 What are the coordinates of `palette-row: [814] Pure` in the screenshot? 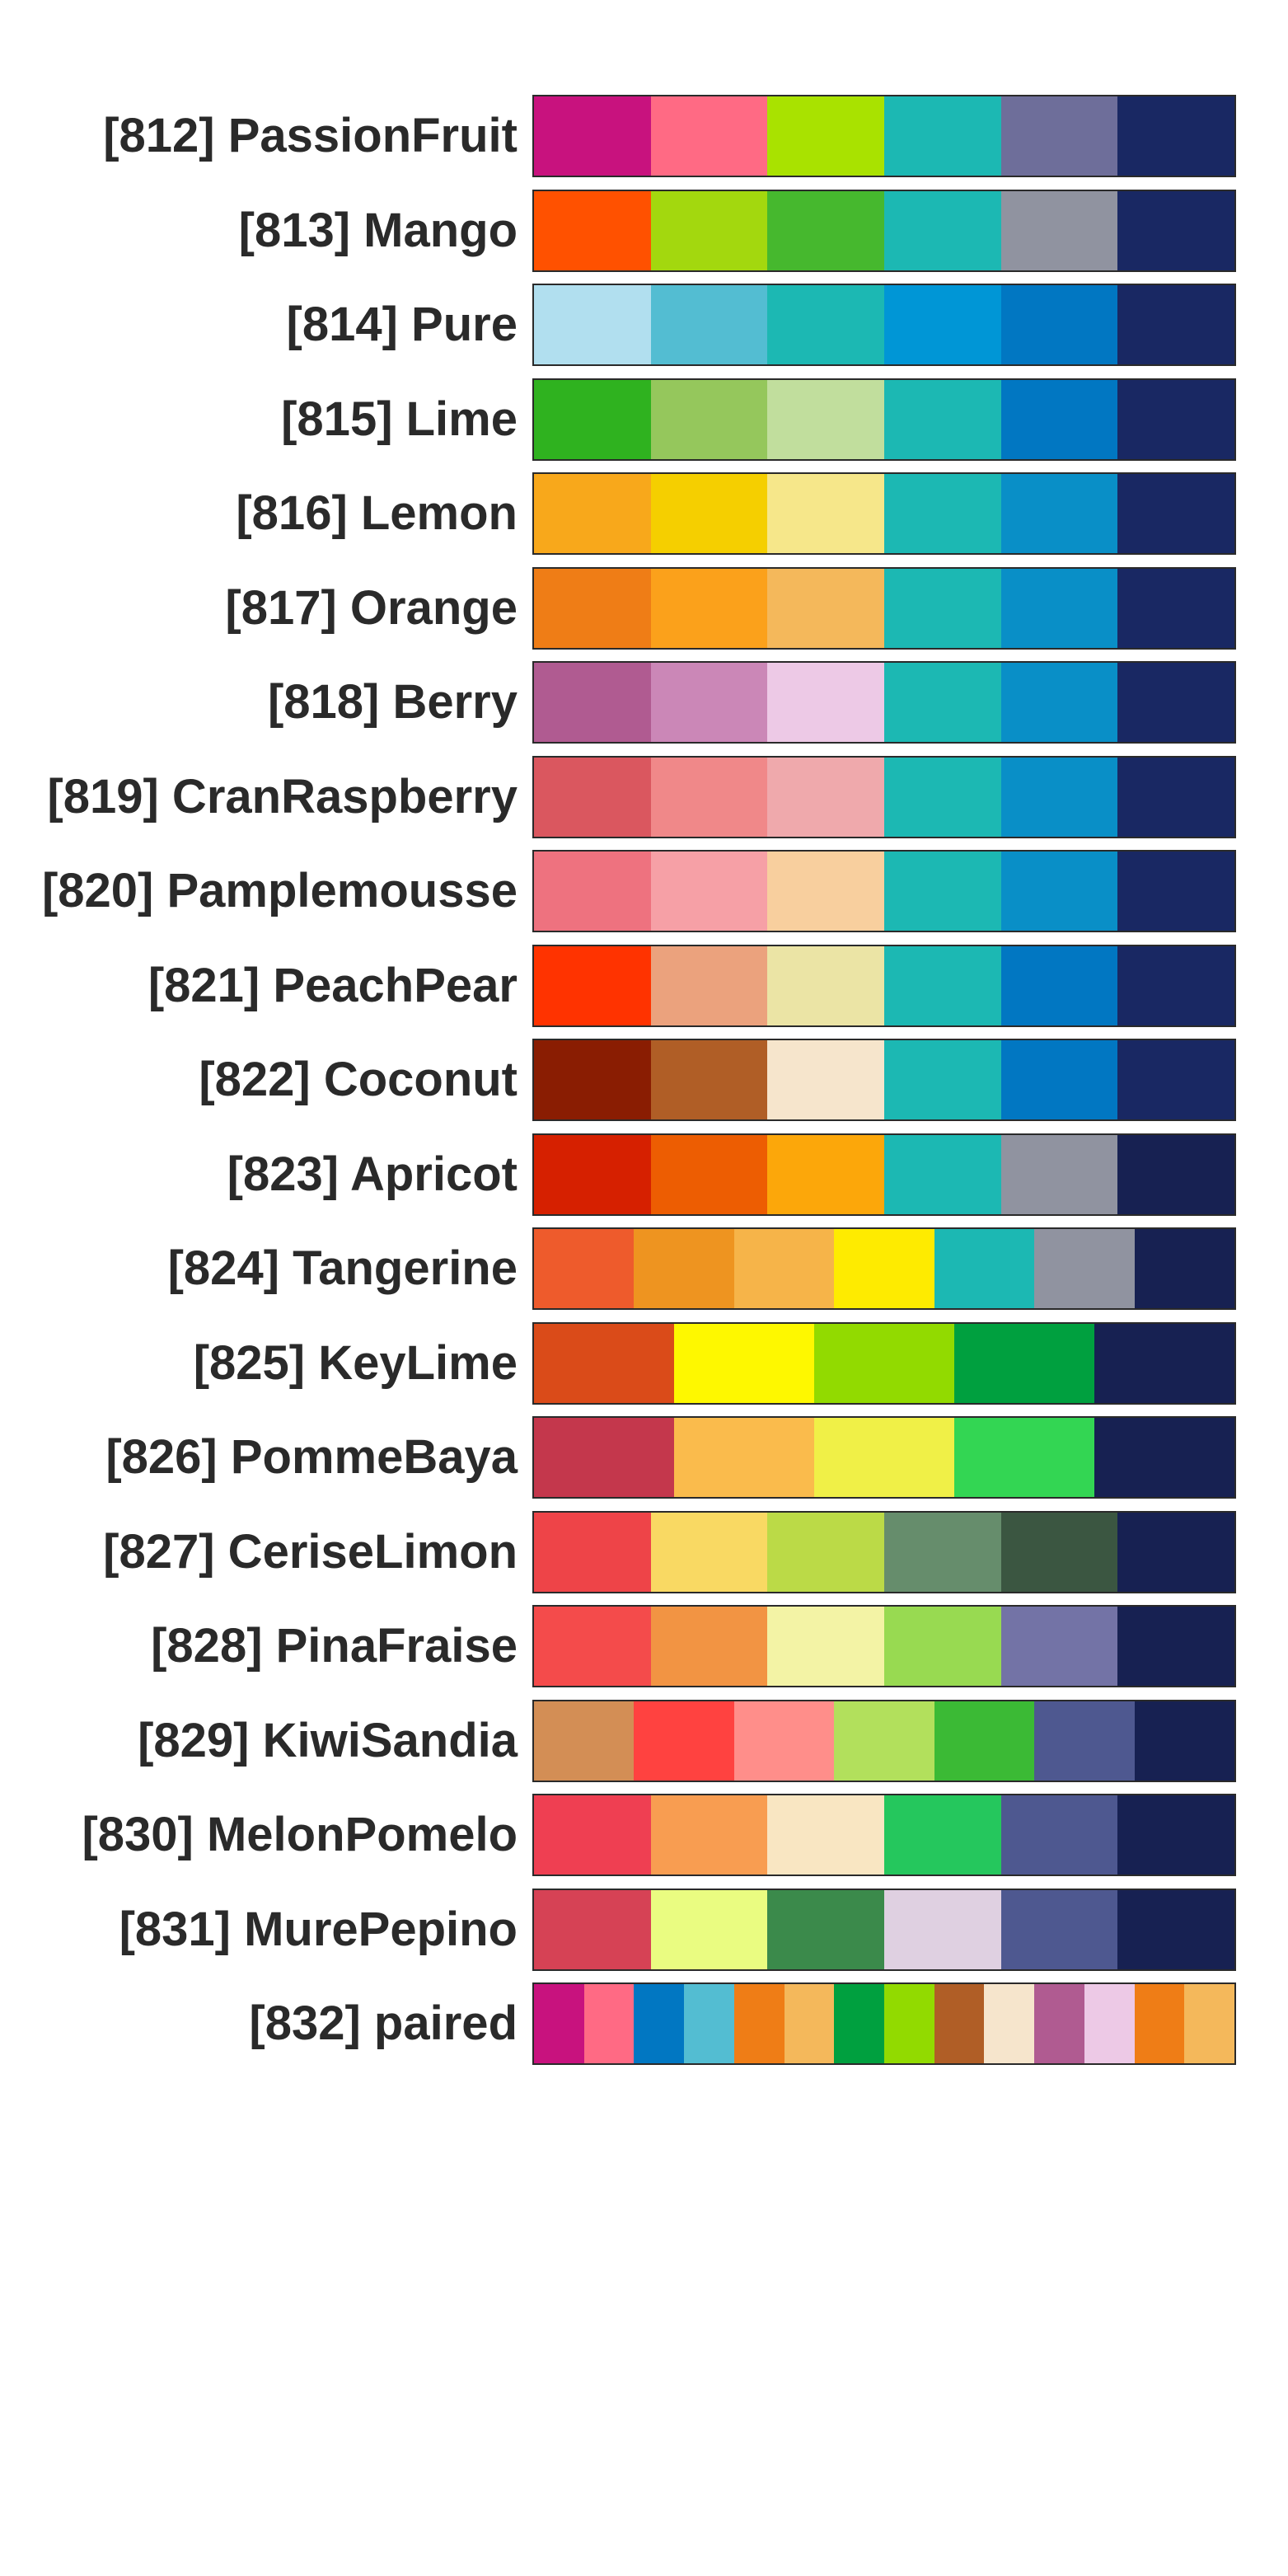 It's located at (644, 325).